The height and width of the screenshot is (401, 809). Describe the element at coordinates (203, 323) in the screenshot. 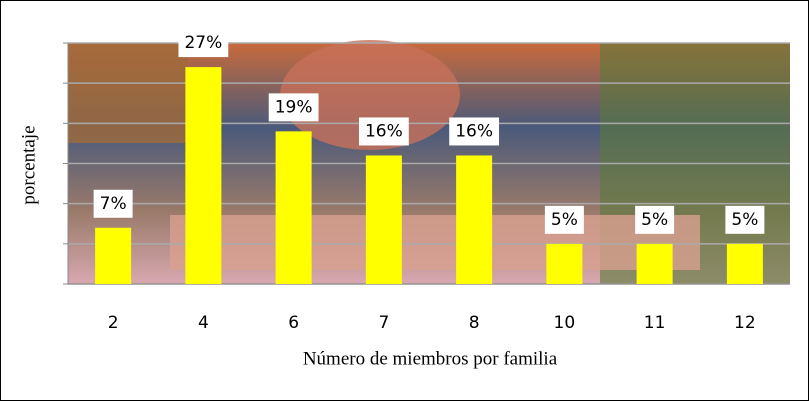

I see `x-tick-label: 4` at that location.